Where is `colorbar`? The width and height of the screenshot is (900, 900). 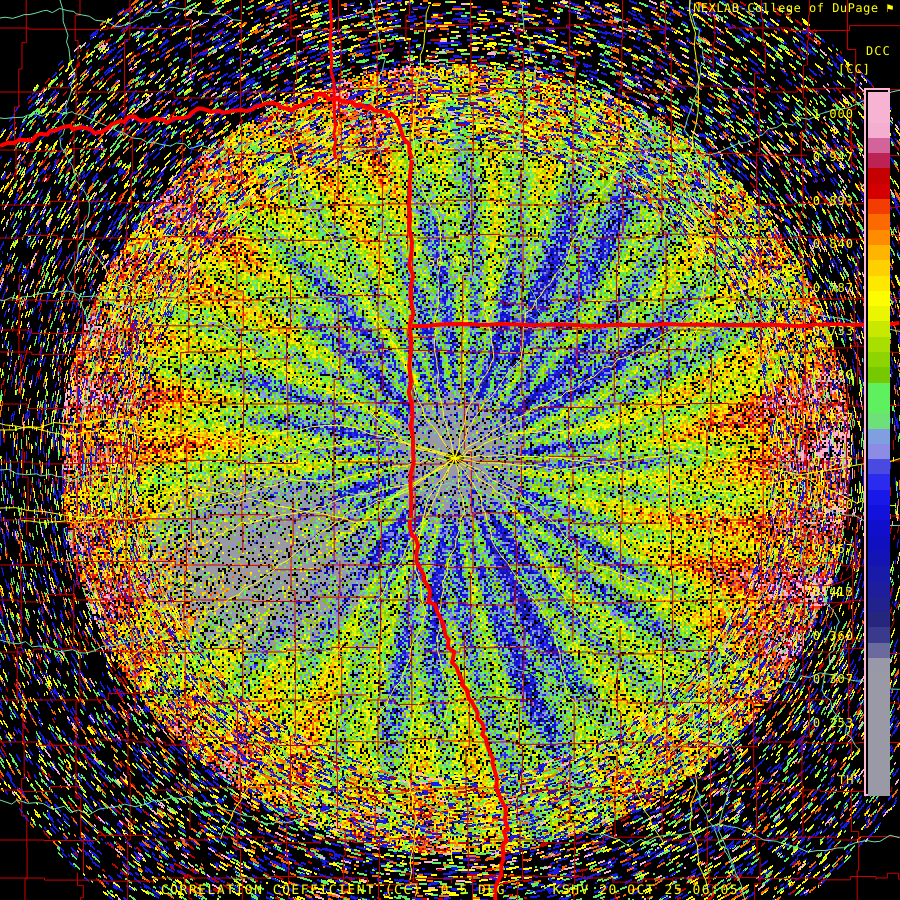
colorbar is located at coordinates (878, 443).